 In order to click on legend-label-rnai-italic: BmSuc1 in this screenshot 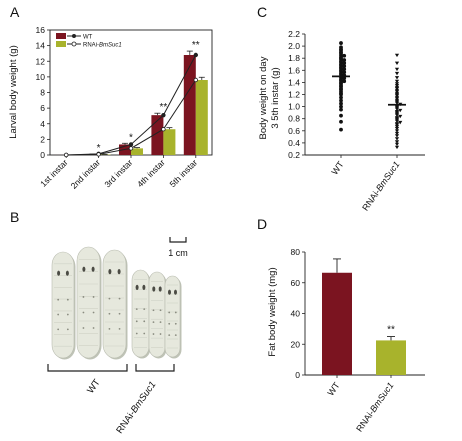, I will do `click(110, 46)`.